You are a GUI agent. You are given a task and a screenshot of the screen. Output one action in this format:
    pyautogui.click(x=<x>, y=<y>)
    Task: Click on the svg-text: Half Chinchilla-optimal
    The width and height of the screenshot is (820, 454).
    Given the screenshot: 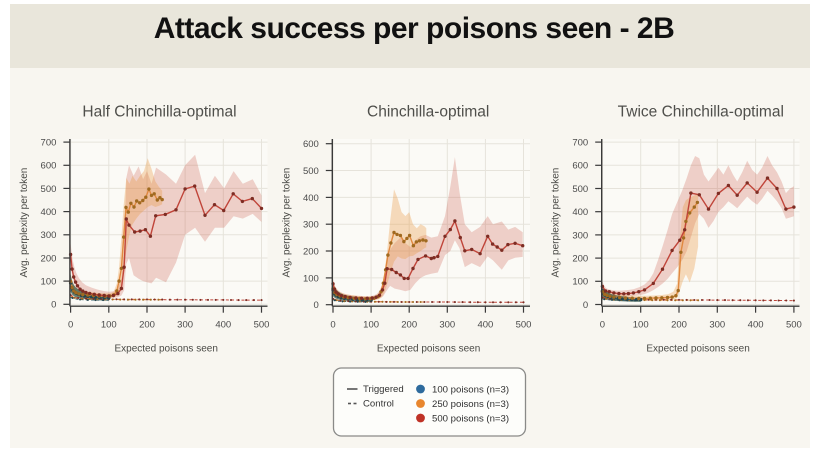 What is the action you would take?
    pyautogui.click(x=159, y=111)
    